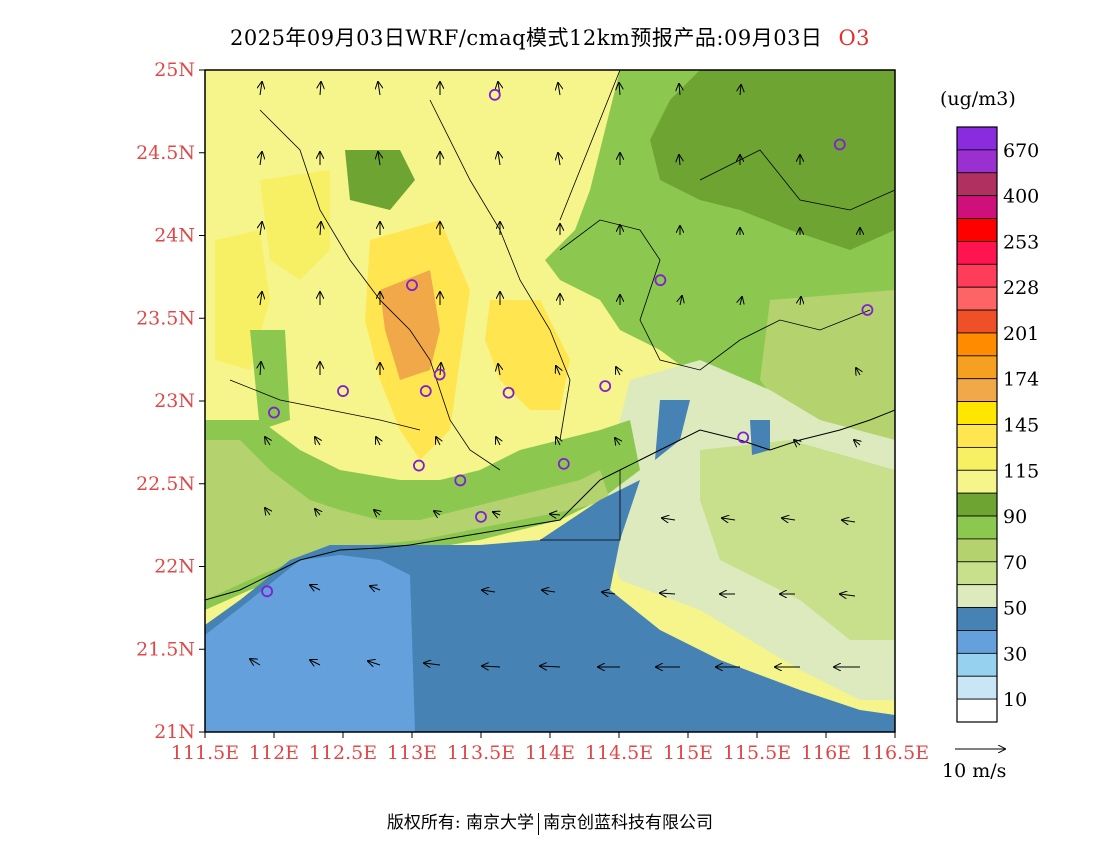 This screenshot has height=850, width=1100. What do you see at coordinates (1021, 288) in the screenshot?
I see `colorbar-label: 228` at bounding box center [1021, 288].